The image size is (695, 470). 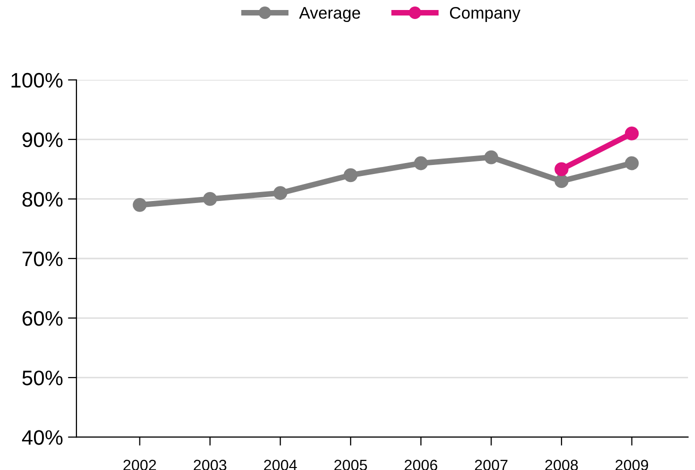 What do you see at coordinates (329, 14) in the screenshot?
I see `legend-label: Average` at bounding box center [329, 14].